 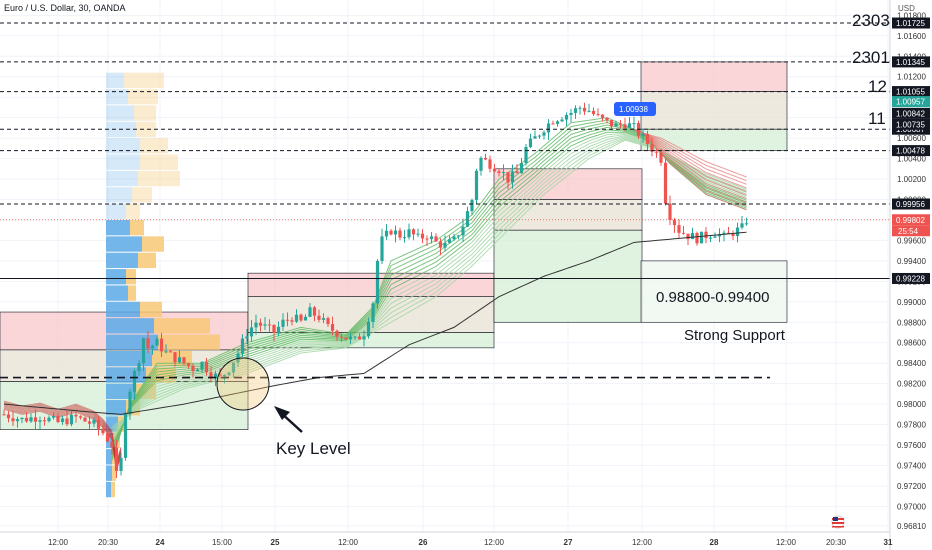 What do you see at coordinates (313, 448) in the screenshot?
I see `key-level-label: Key Level` at bounding box center [313, 448].